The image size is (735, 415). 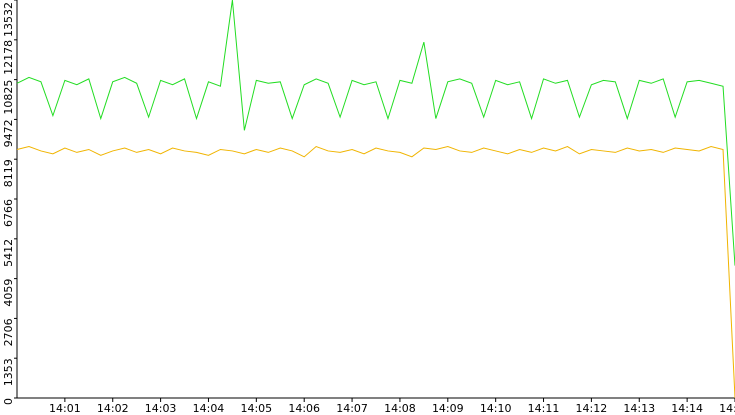 I want to click on y-tick-label: 8119, so click(x=8, y=173).